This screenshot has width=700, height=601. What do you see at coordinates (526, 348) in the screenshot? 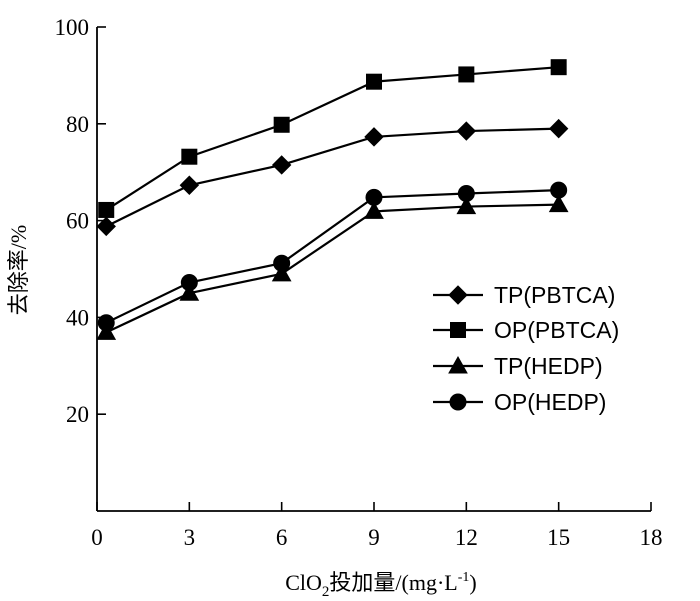
I see `legend: TP(PBTCA) OP(PBTCA) TP(HEDP) OP(HEDP)` at bounding box center [526, 348].